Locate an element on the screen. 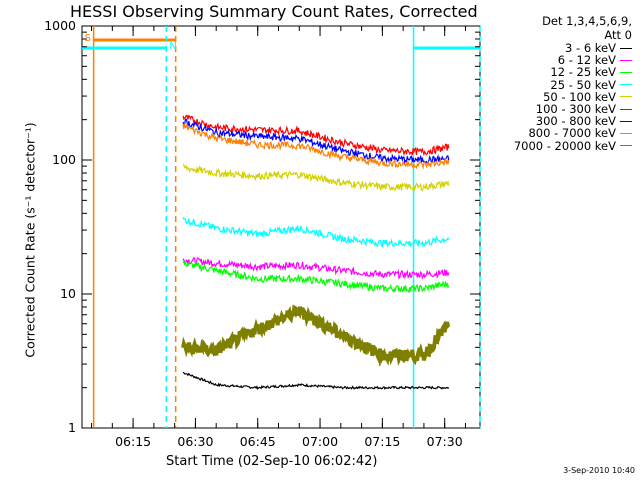  footer-timestamp: 3-Sep-2010 10:40 is located at coordinates (599, 470).